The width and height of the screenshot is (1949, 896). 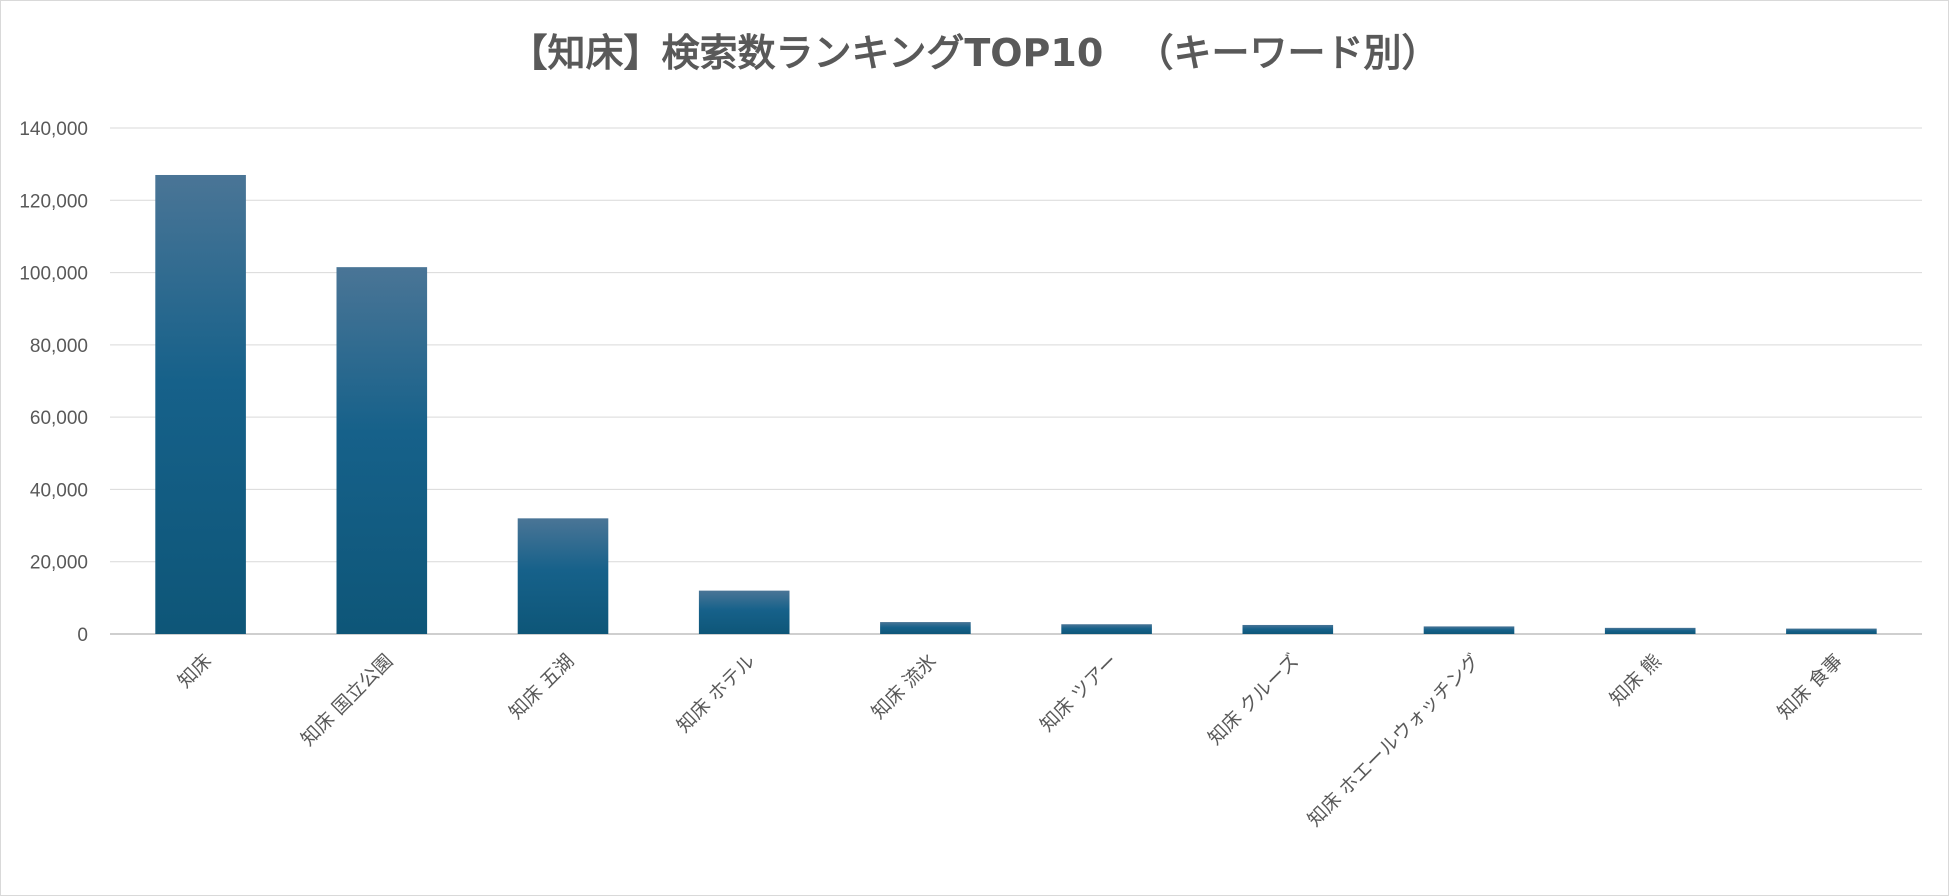 What do you see at coordinates (195, 671) in the screenshot?
I see `x-category-label: 知床` at bounding box center [195, 671].